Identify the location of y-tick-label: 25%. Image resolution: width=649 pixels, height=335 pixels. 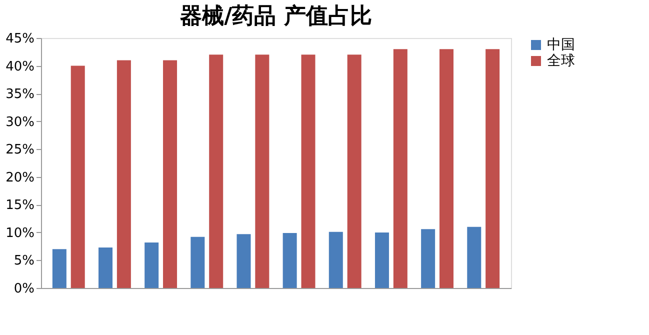
(20, 150).